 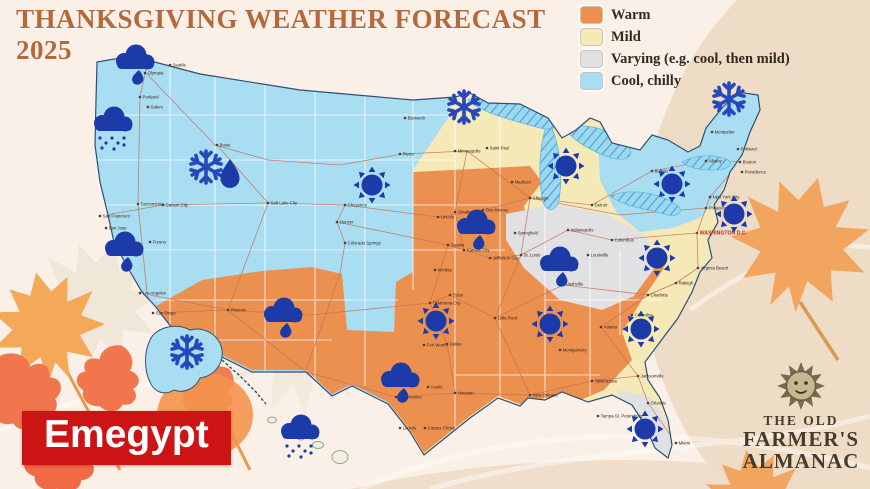 I want to click on city-label: Jacksonville, so click(x=653, y=376).